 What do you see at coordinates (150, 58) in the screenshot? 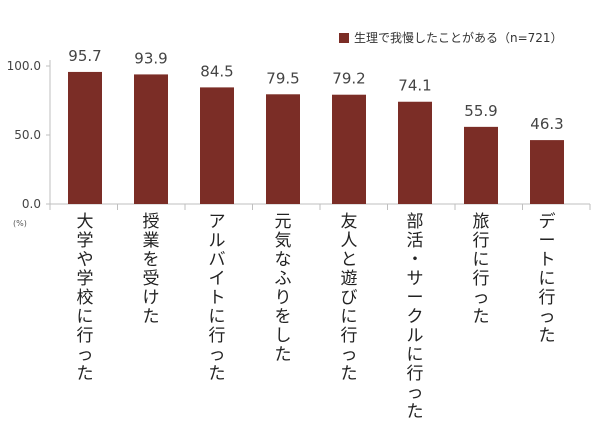
I see `bar-value-label: 93.9` at bounding box center [150, 58].